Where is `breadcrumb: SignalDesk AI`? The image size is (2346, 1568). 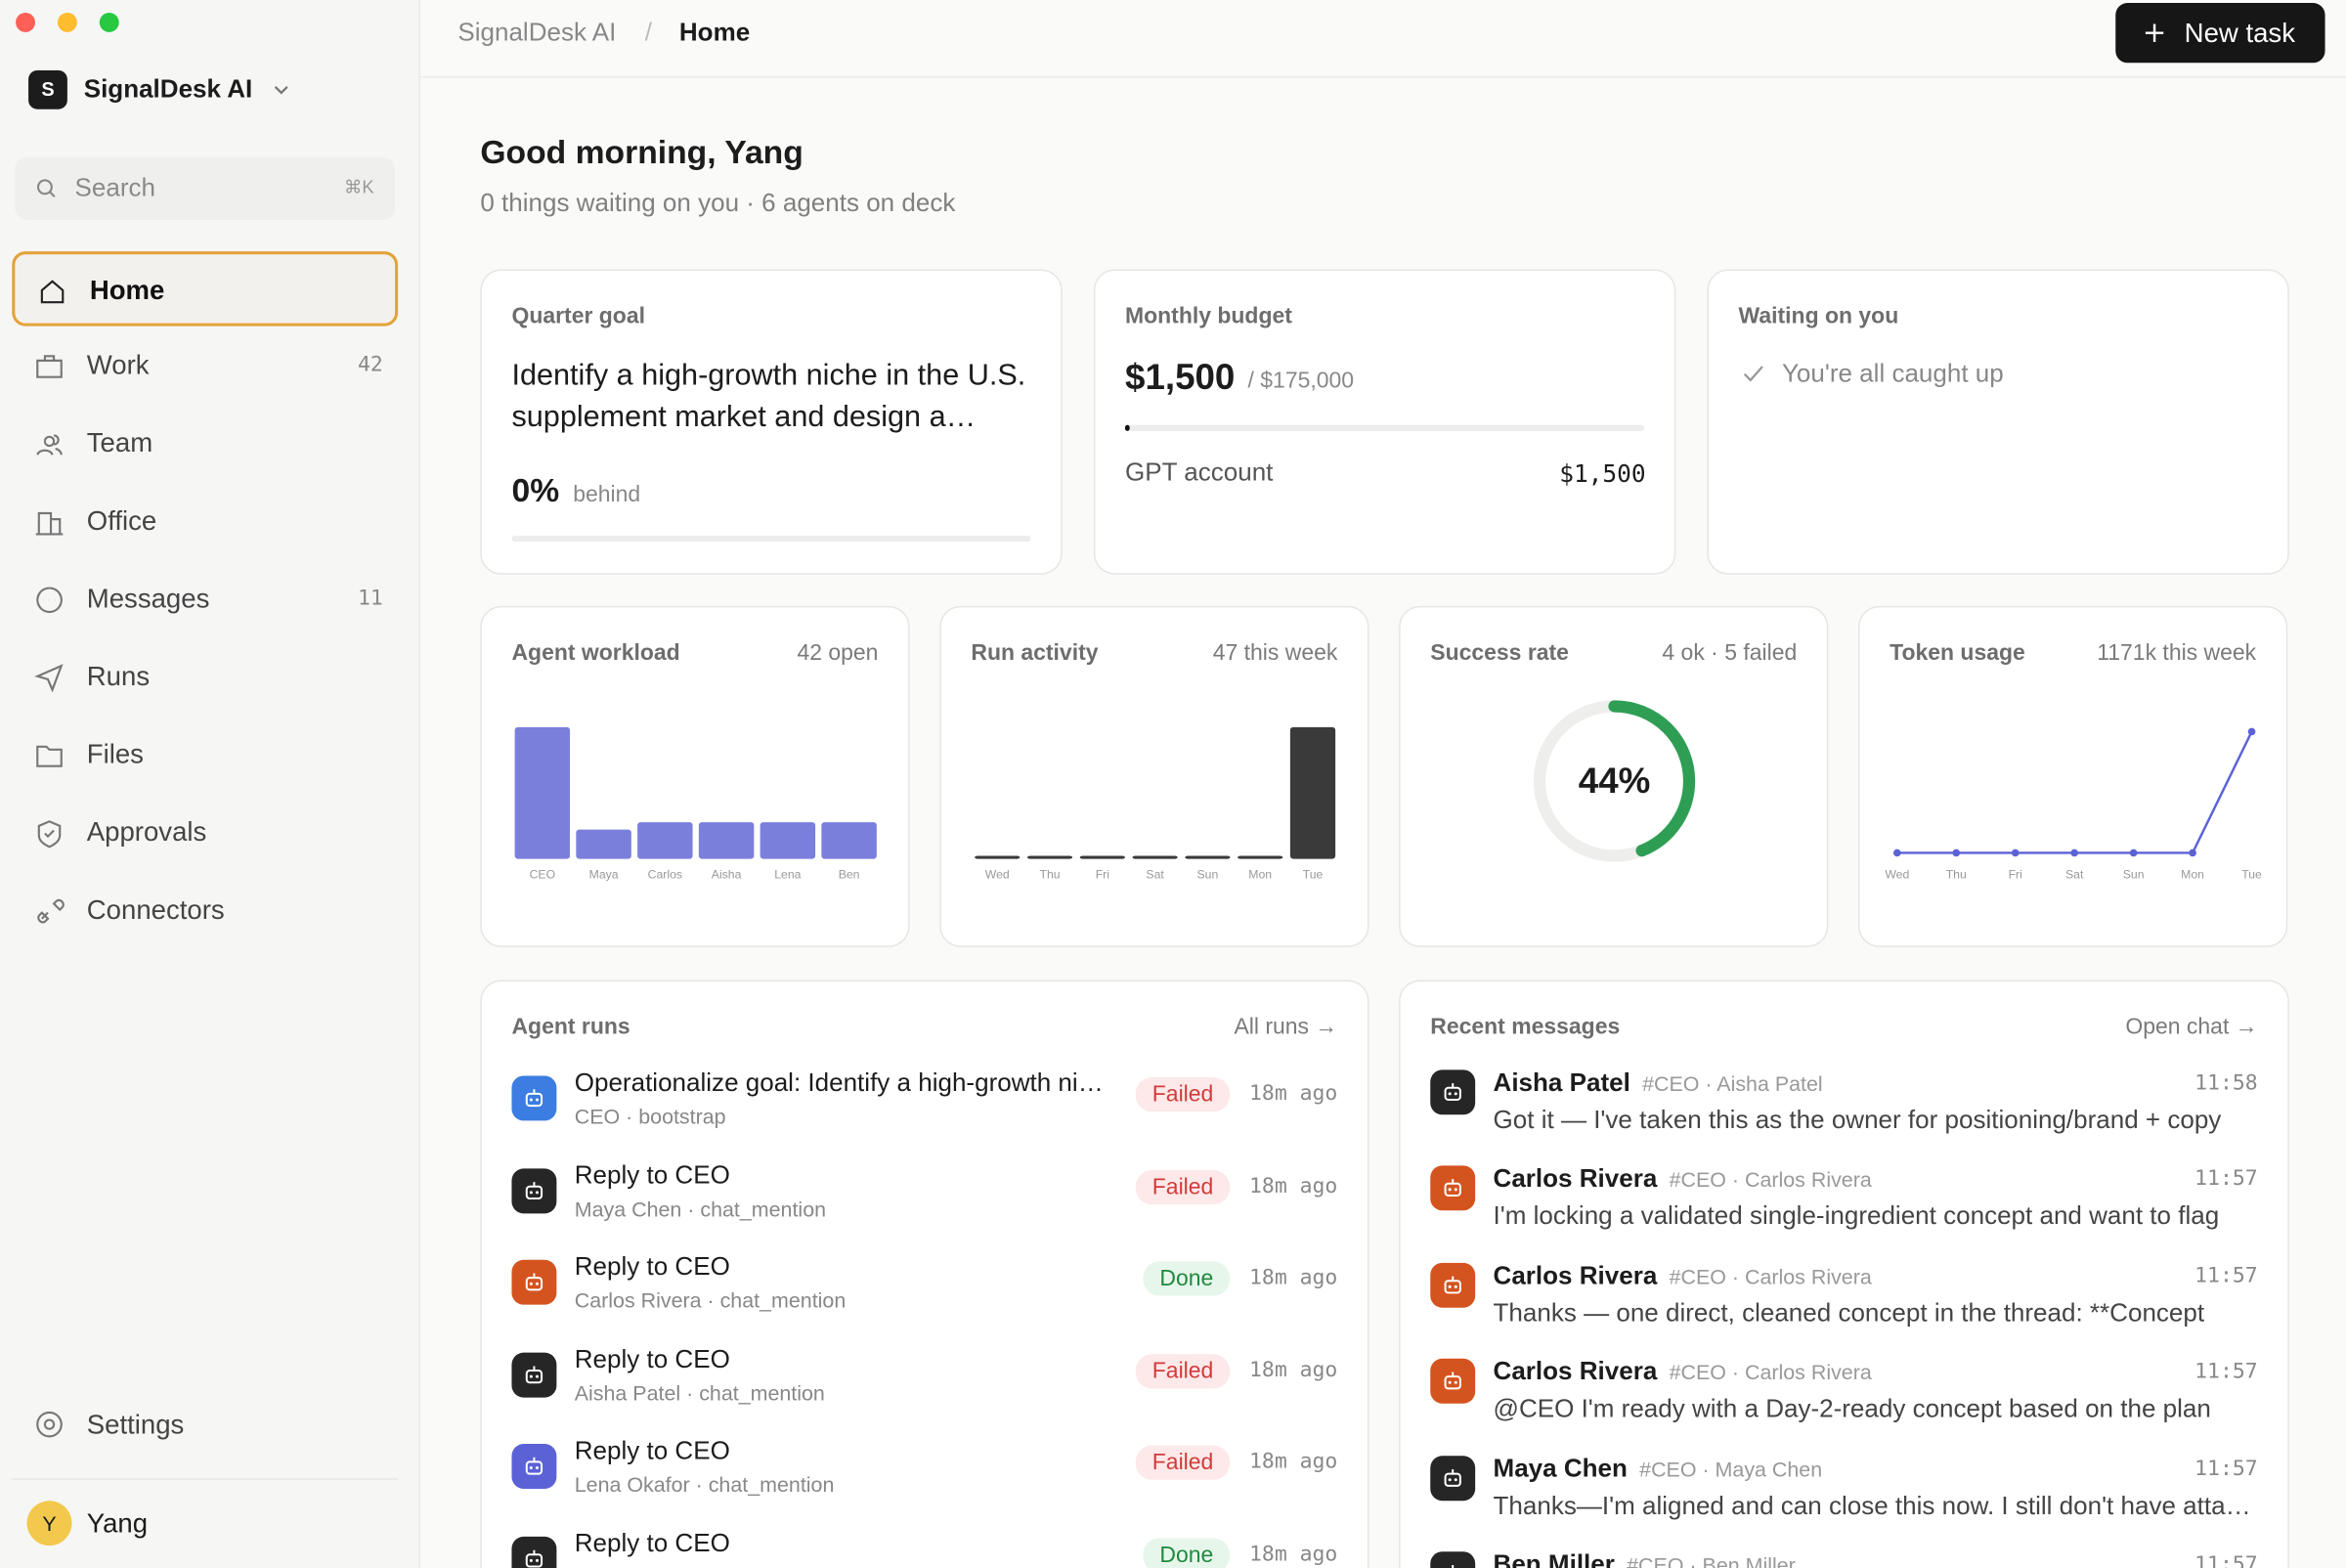 breadcrumb: SignalDesk AI is located at coordinates (537, 32).